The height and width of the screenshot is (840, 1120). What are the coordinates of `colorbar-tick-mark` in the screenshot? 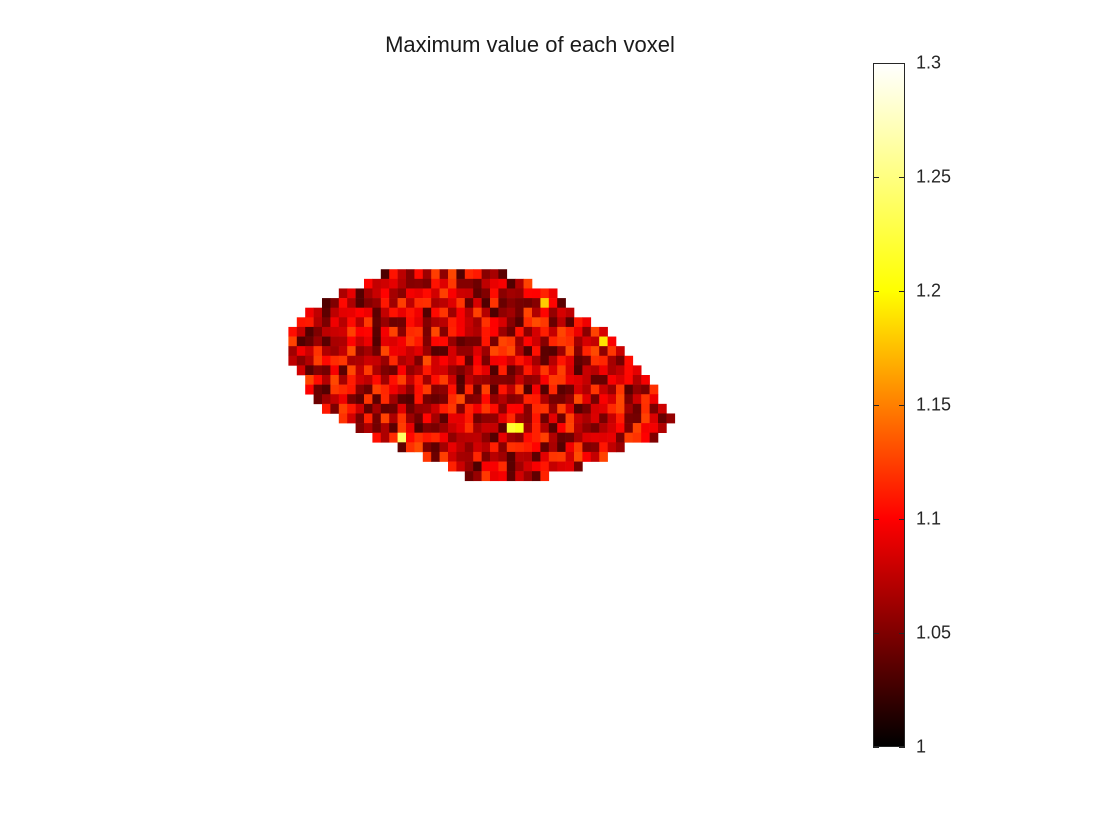 It's located at (902, 63).